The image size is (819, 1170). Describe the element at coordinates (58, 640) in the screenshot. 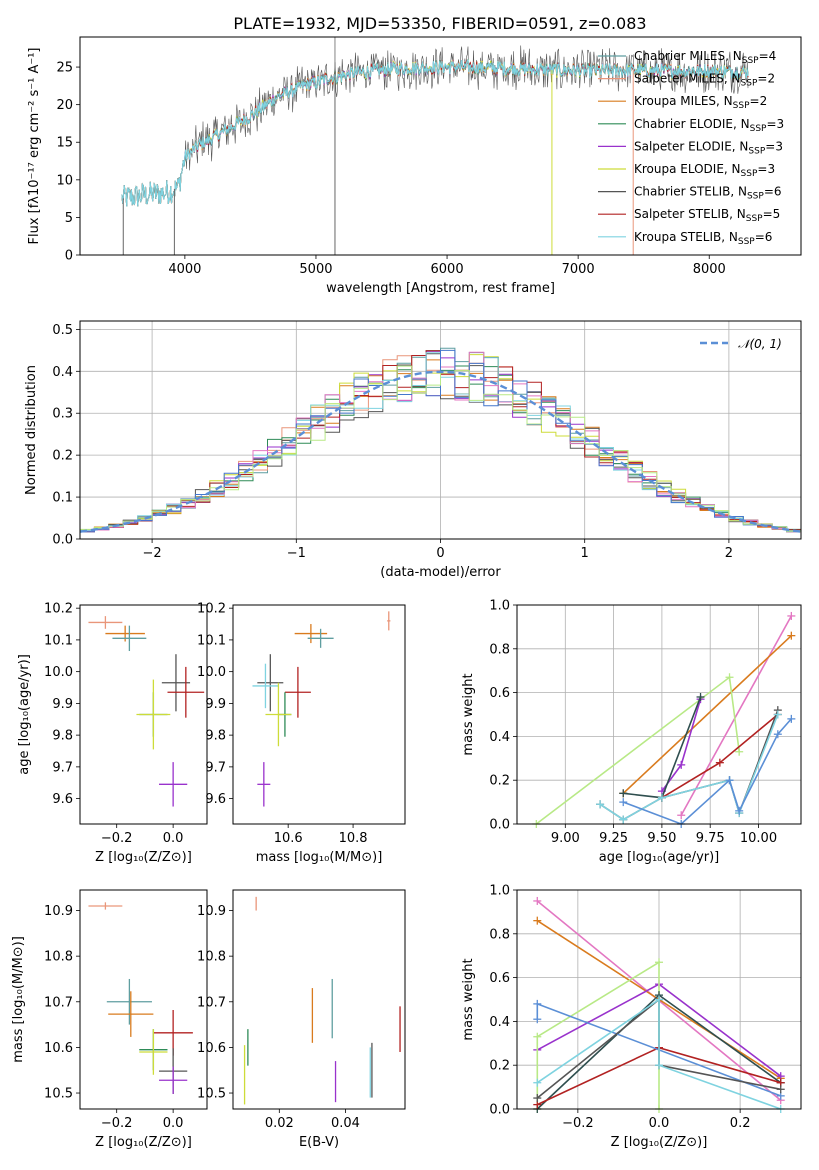

I see `age_vs_Z-ytick-label: 10.1` at that location.